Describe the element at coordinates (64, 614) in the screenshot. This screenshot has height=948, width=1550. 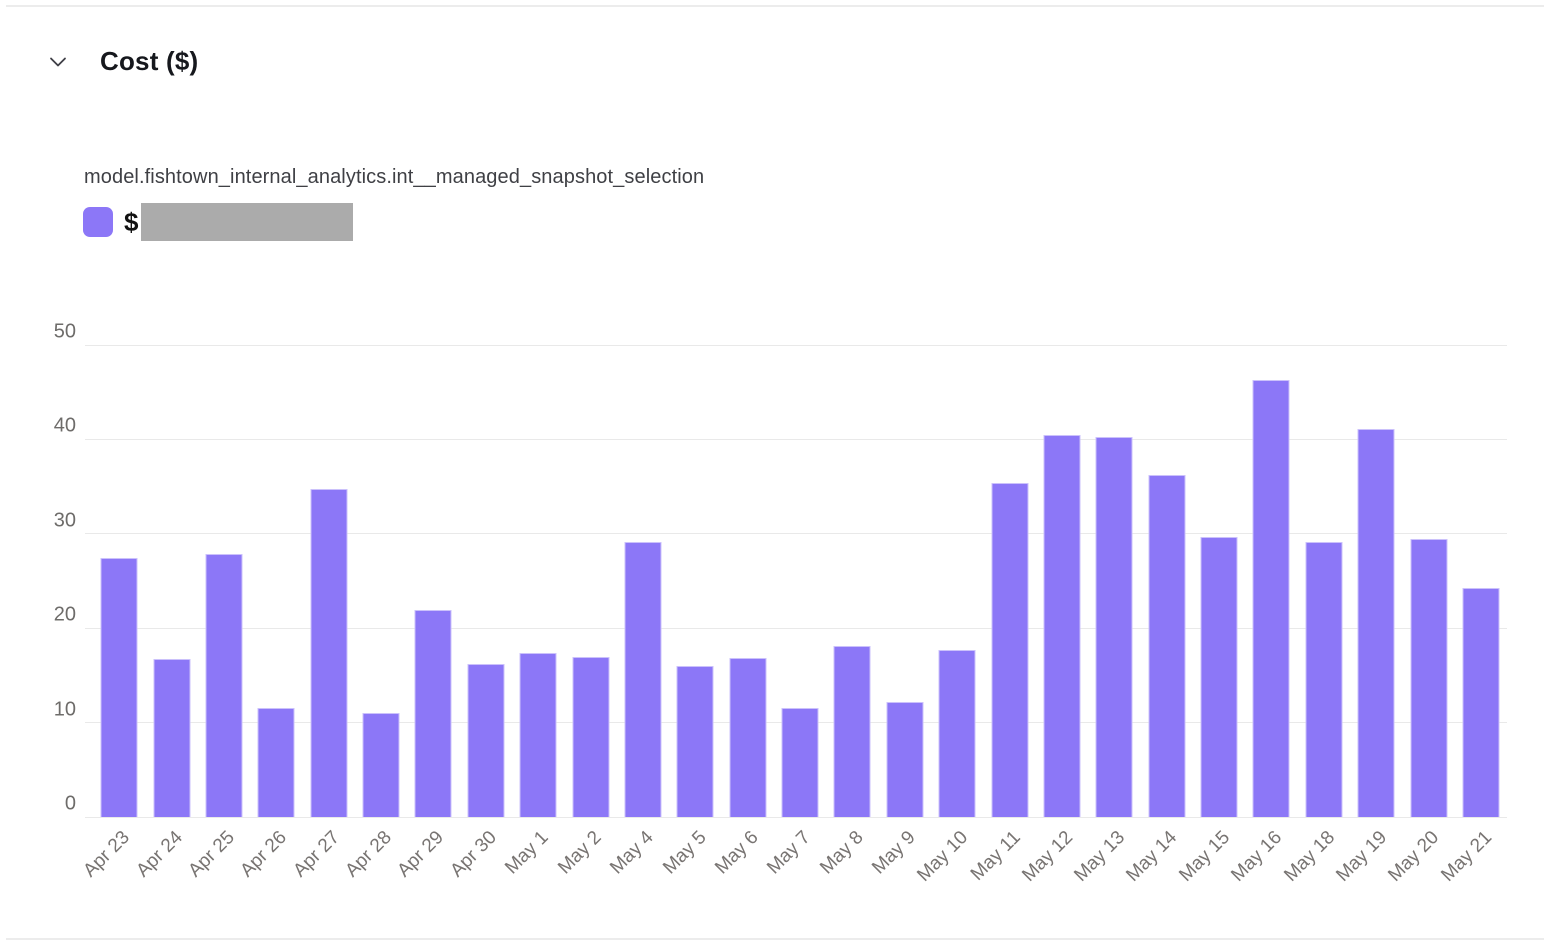
I see `y-tick-label: 20` at that location.